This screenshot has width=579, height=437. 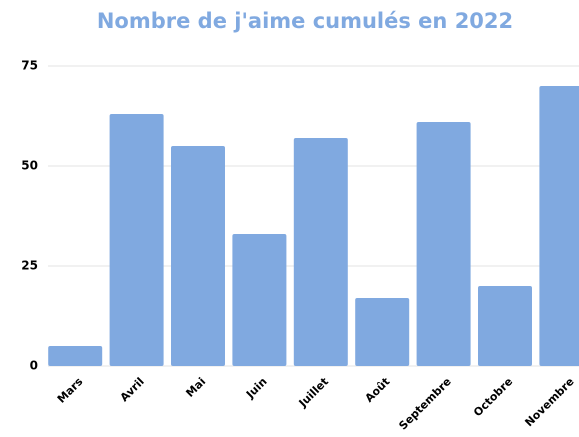 I want to click on x-tick-label: Mai, so click(x=195, y=387).